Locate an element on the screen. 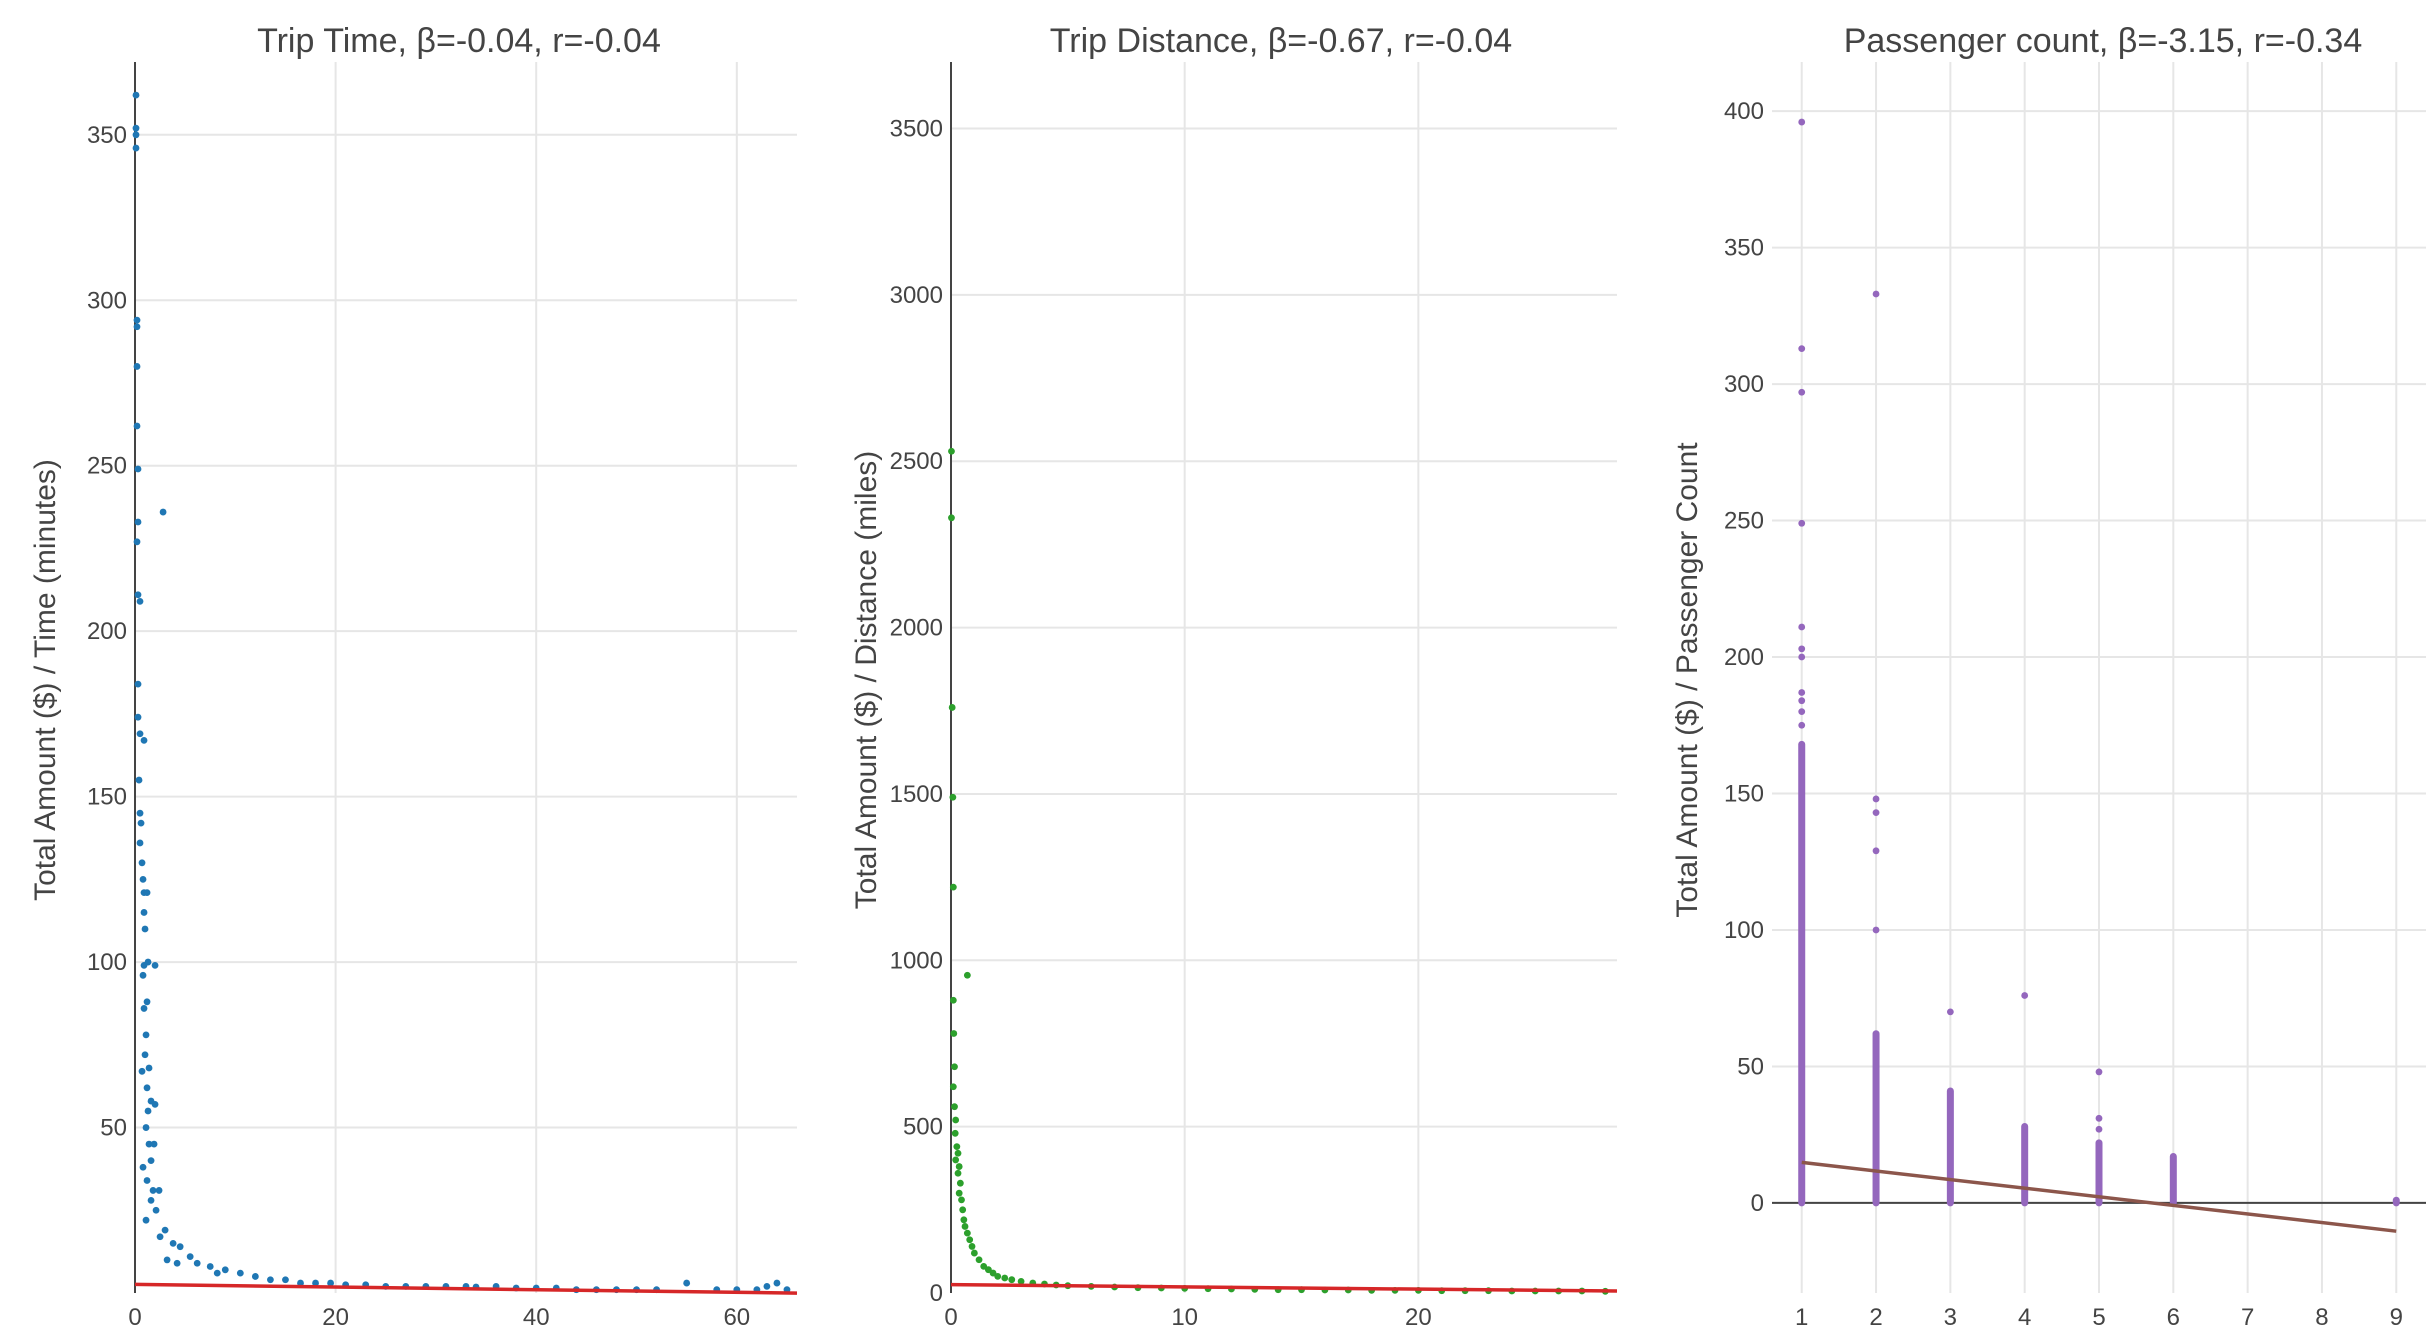  x-tick-label: 7 is located at coordinates (2247, 1317).